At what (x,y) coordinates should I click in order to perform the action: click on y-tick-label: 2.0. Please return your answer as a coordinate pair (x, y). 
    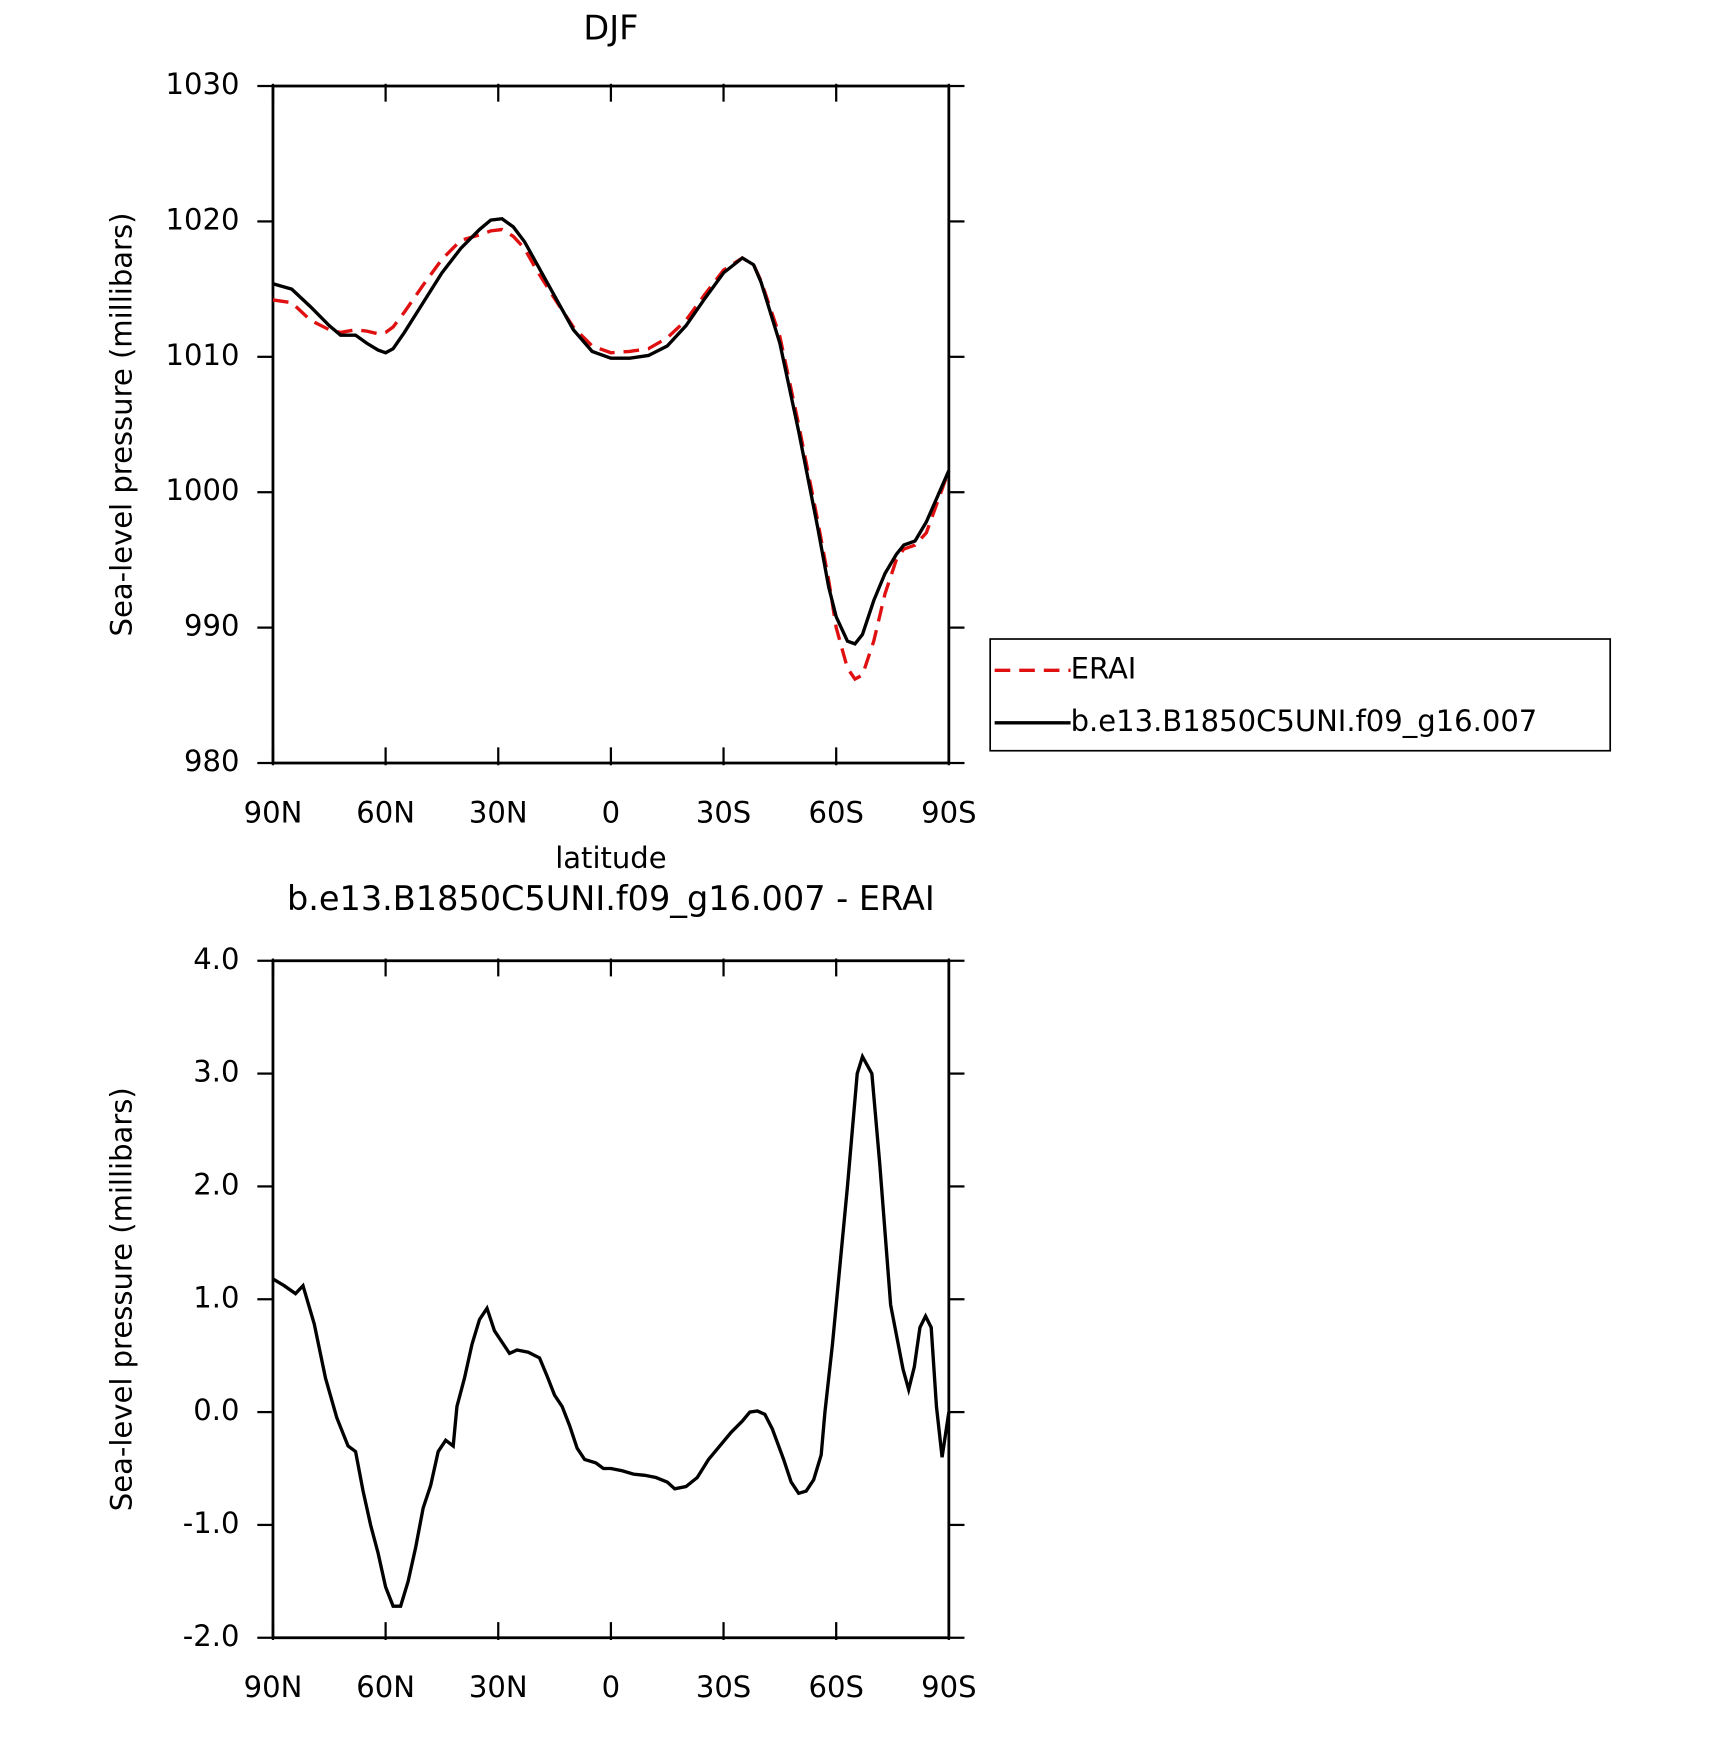
    Looking at the image, I should click on (216, 1184).